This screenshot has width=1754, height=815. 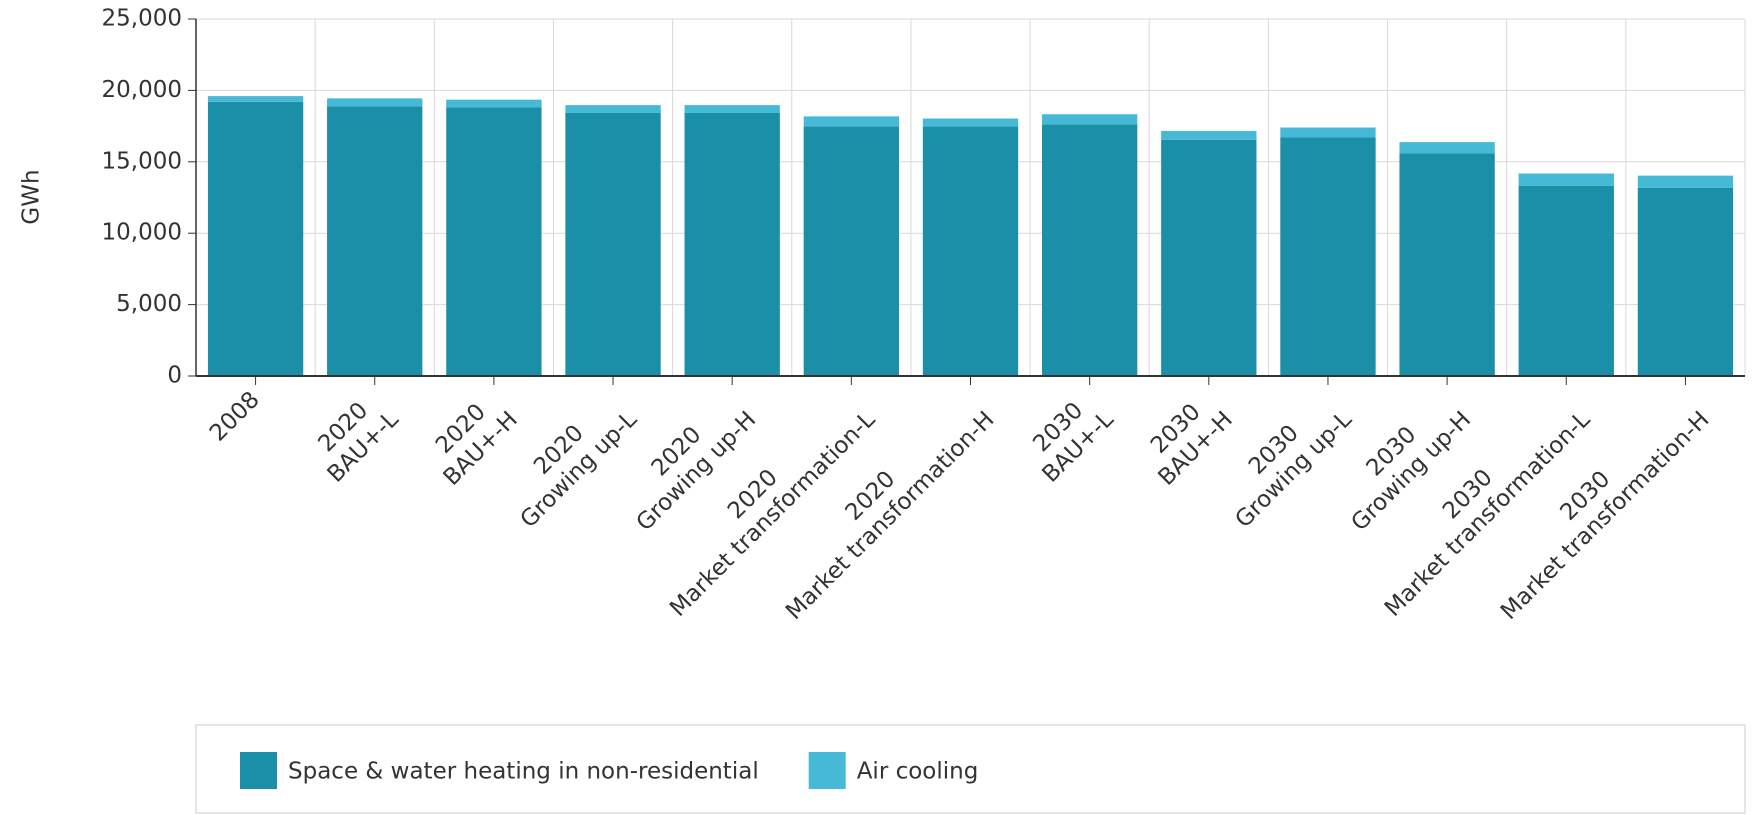 What do you see at coordinates (918, 772) in the screenshot?
I see `legend-label: Air cooling` at bounding box center [918, 772].